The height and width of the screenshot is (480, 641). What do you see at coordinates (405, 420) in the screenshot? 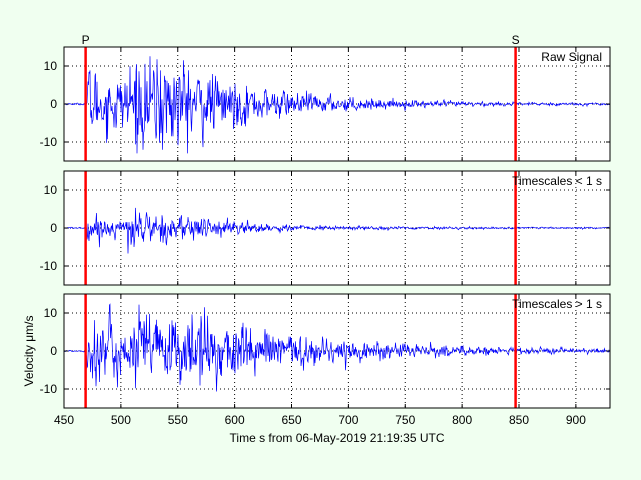
I see `x-tick-label: 750` at bounding box center [405, 420].